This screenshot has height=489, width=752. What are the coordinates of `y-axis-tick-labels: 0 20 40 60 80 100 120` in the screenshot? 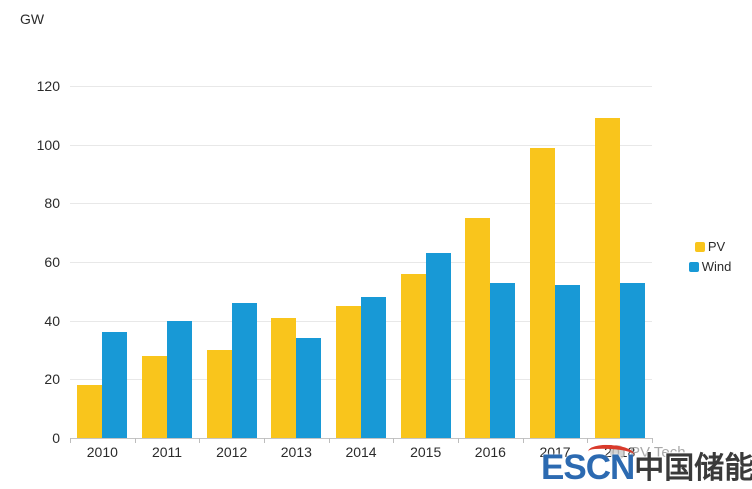 It's located at (30, 262).